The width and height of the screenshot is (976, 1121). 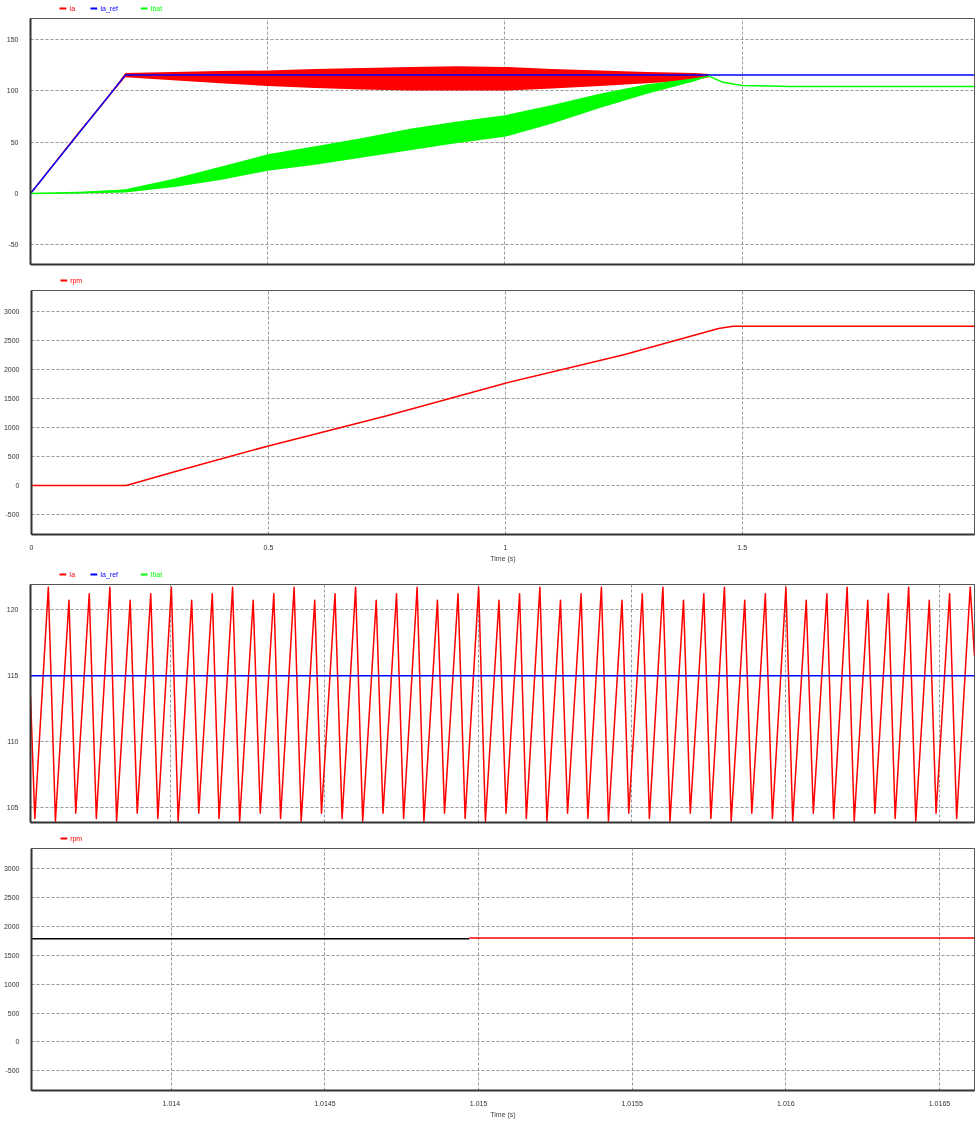 What do you see at coordinates (503, 406) in the screenshot?
I see `line-series` at bounding box center [503, 406].